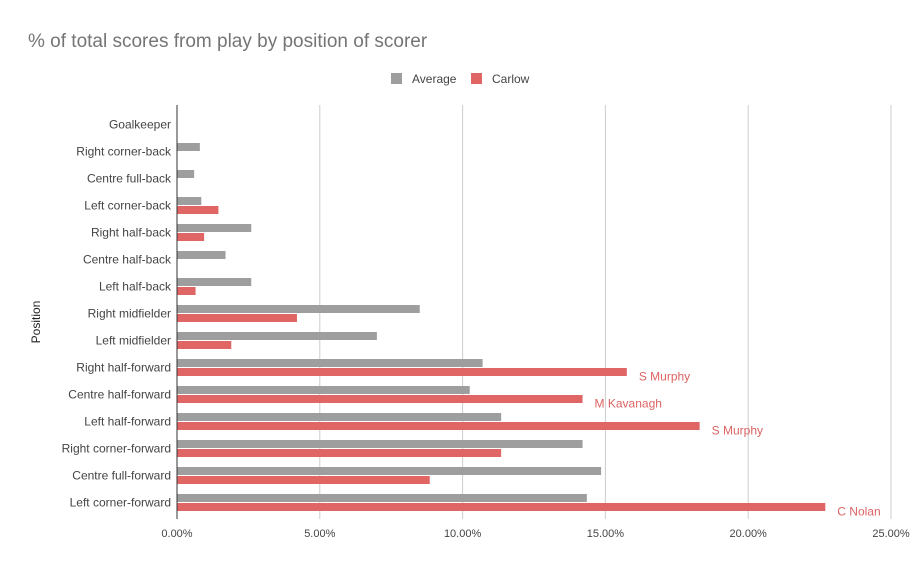  I want to click on bar-average-centre-full-forward, so click(389, 471).